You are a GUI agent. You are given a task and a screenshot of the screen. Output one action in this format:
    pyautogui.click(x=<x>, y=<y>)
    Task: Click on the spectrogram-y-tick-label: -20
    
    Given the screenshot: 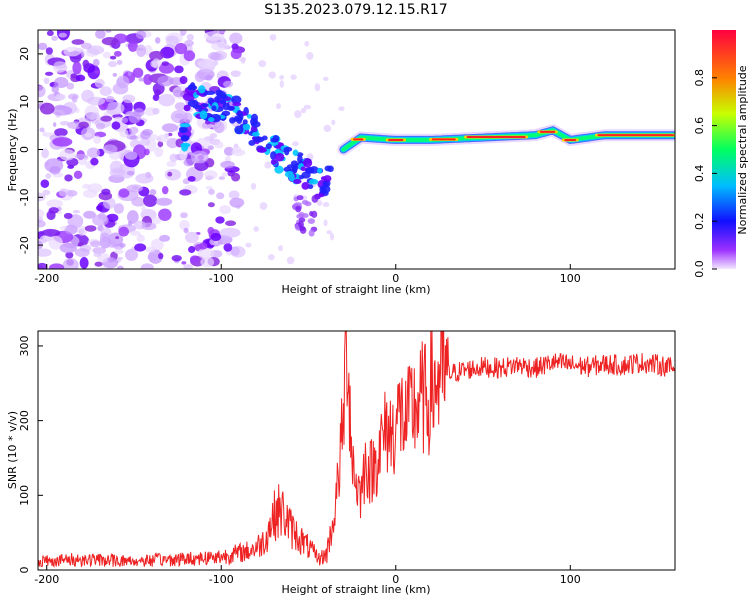 What is the action you would take?
    pyautogui.click(x=24, y=245)
    